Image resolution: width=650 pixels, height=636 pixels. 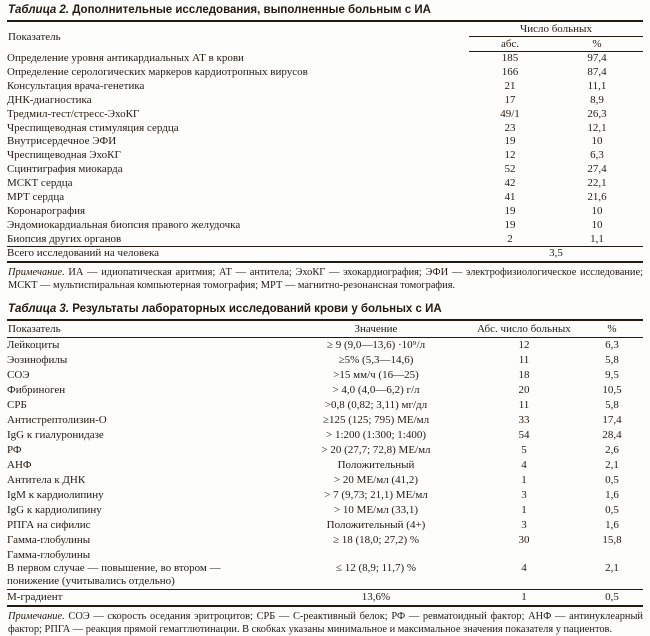 What do you see at coordinates (49, 524) in the screenshot?
I see `indicator-cell: РПГА на сифилис` at bounding box center [49, 524].